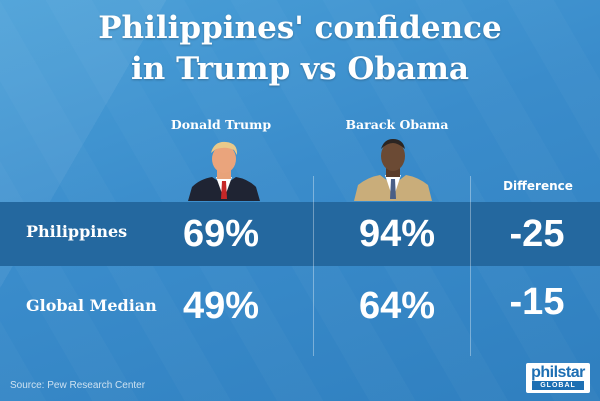 The width and height of the screenshot is (600, 401). Describe the element at coordinates (91, 305) in the screenshot. I see `row-label-global-median: Global Median` at that location.